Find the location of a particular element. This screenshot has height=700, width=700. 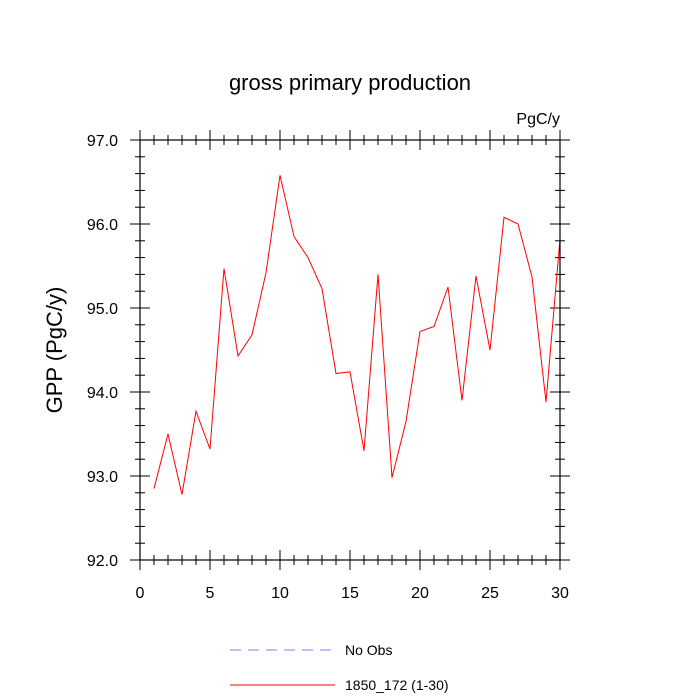

y-tick-label: 92.0 is located at coordinates (102, 561).